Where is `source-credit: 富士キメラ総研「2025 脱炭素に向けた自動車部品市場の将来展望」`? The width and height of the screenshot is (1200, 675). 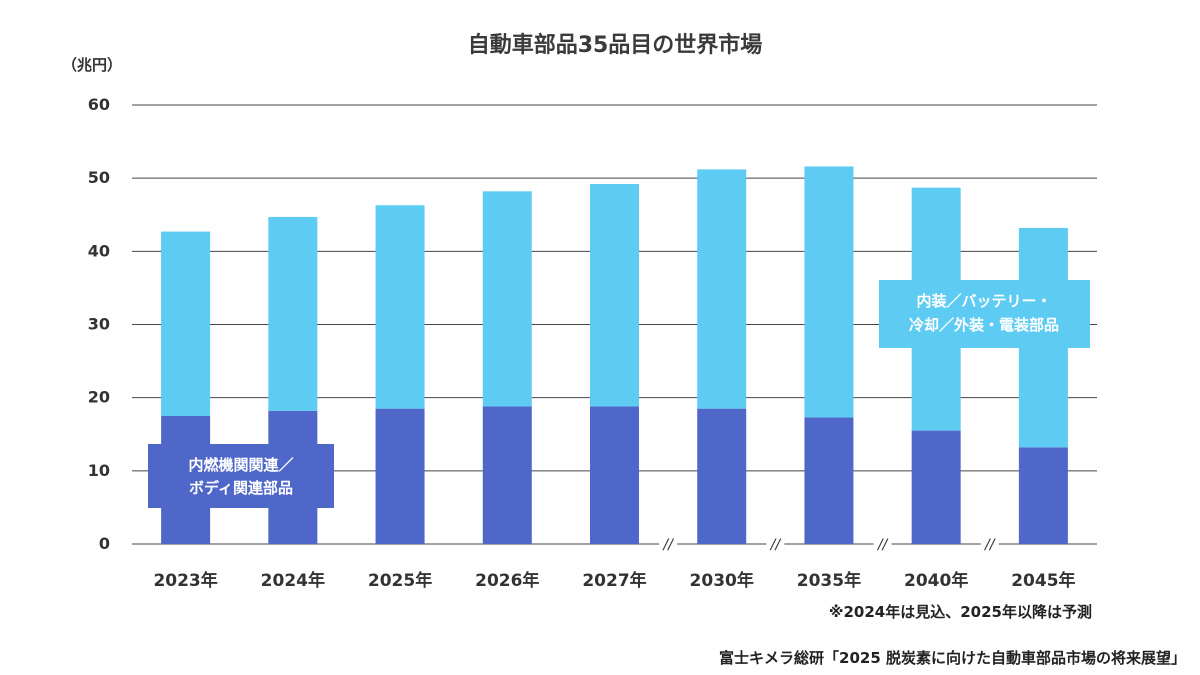 source-credit: 富士キメラ総研「2025 脱炭素に向けた自動車部品市場の将来展望」 is located at coordinates (952, 658).